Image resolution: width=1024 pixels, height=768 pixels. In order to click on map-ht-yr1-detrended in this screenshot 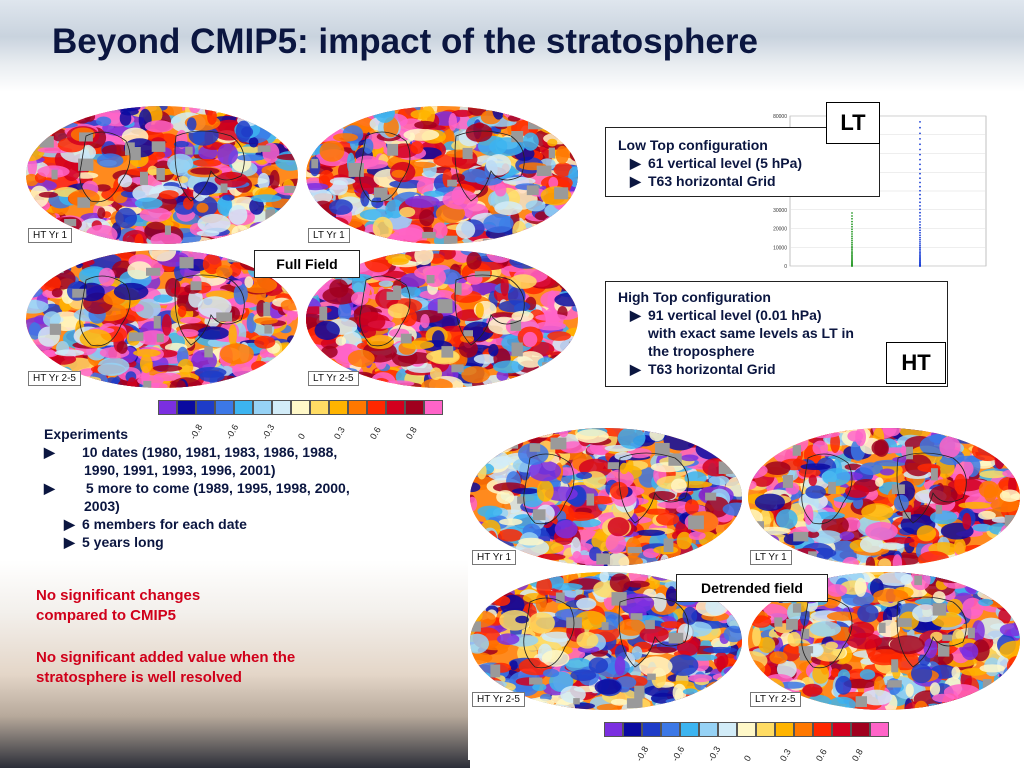, I will do `click(606, 497)`.